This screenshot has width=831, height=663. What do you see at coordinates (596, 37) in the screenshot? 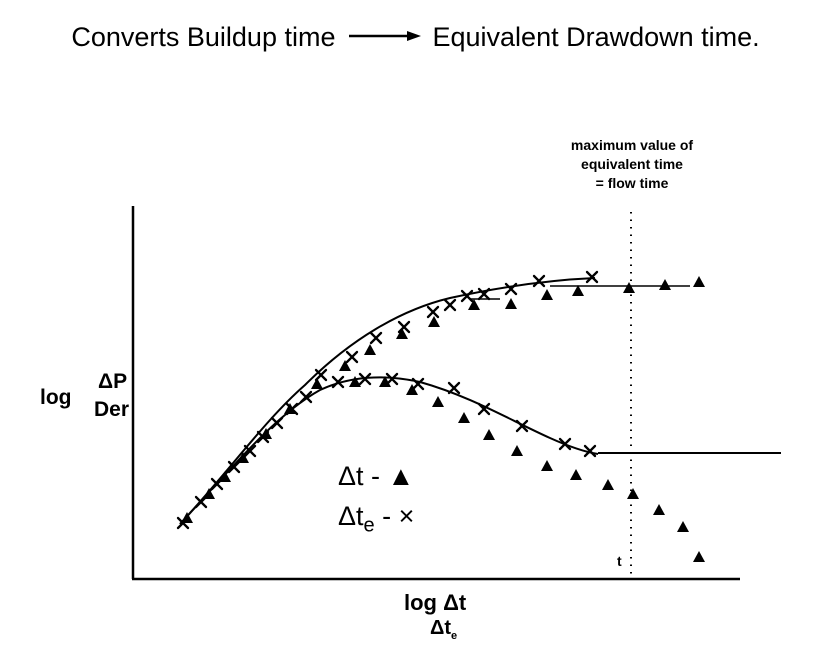
I see `title-right-text: Equivalent Drawdown time.` at bounding box center [596, 37].